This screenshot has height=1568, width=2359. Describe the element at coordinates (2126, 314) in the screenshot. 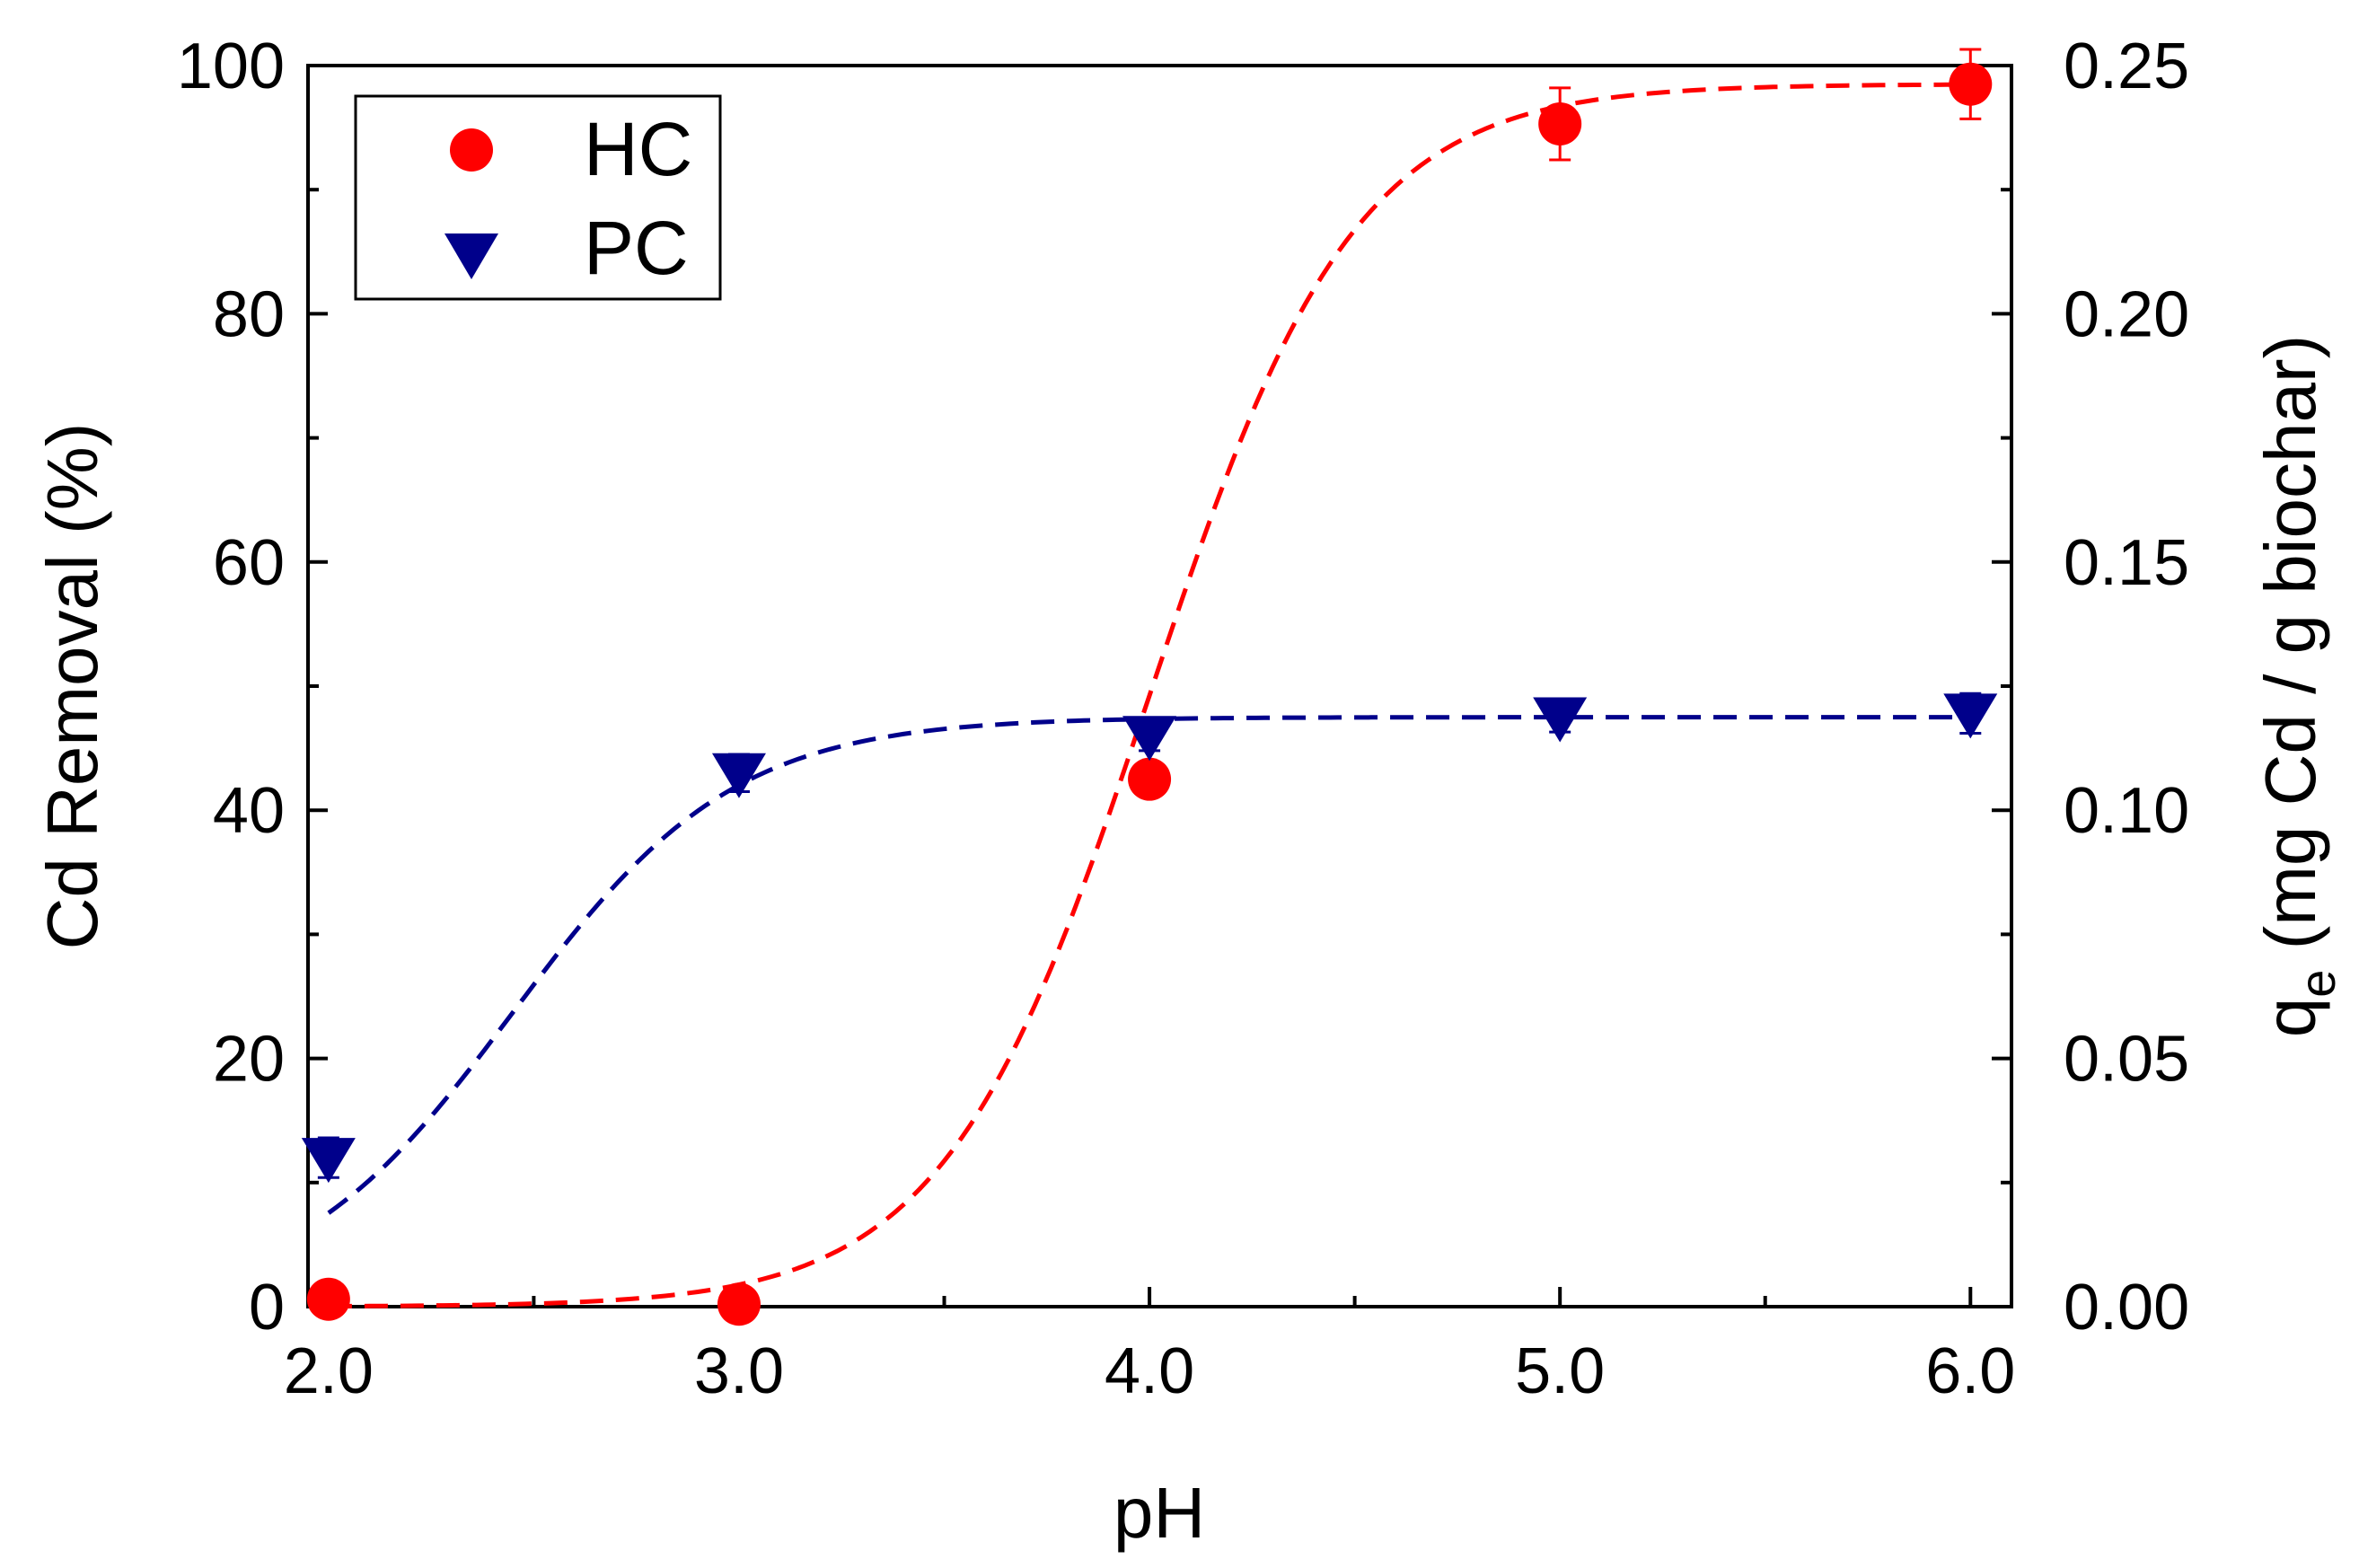

I see `y2-tick-label: 0.20` at that location.